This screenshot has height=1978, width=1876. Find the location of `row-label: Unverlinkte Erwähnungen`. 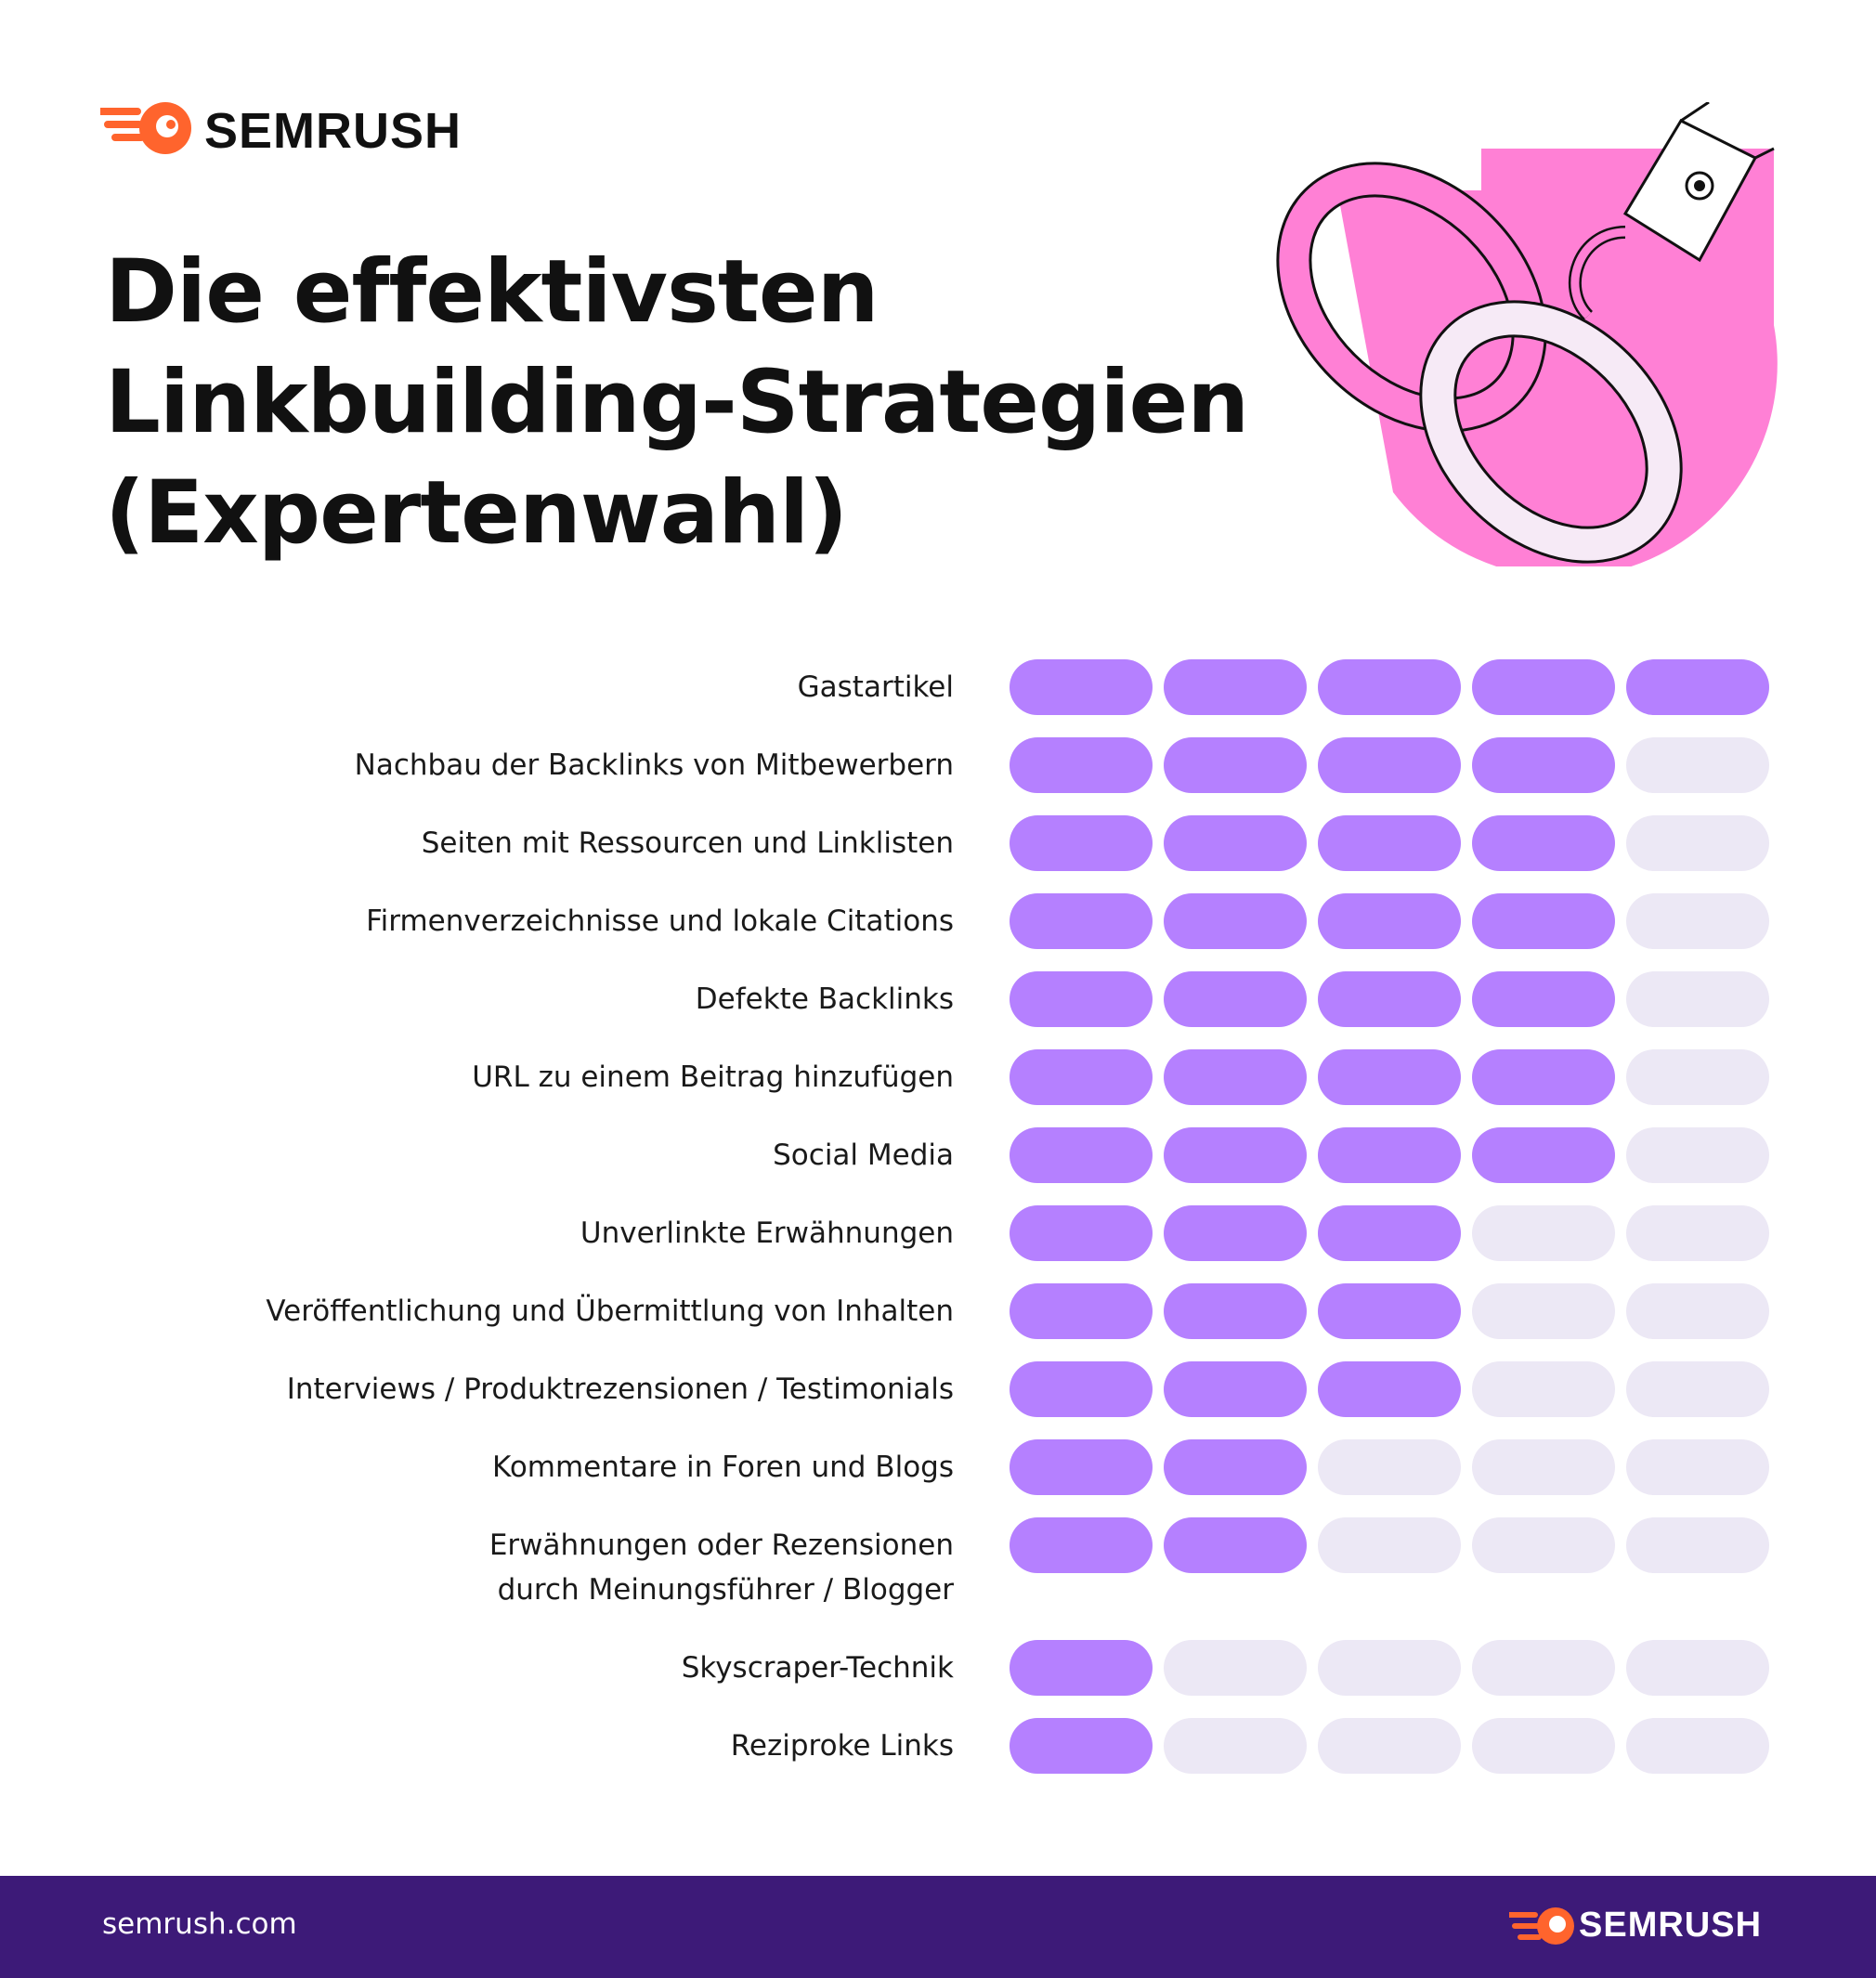

row-label: Unverlinkte Erwähnungen is located at coordinates (767, 1233).